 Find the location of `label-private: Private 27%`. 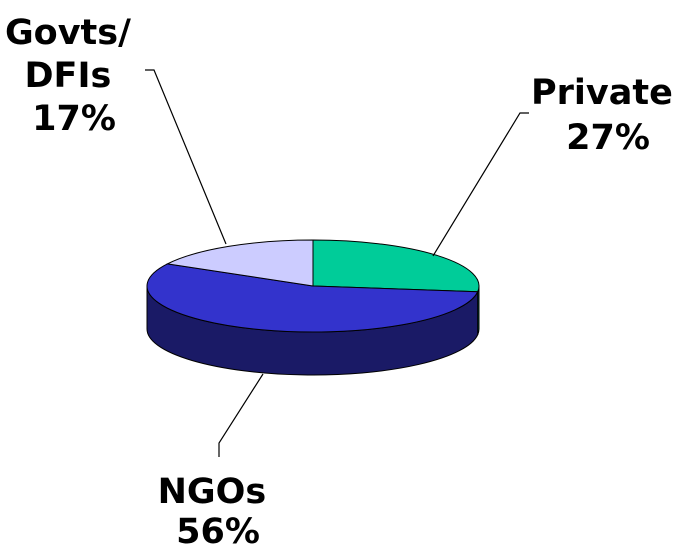

label-private: Private 27% is located at coordinates (605, 115).